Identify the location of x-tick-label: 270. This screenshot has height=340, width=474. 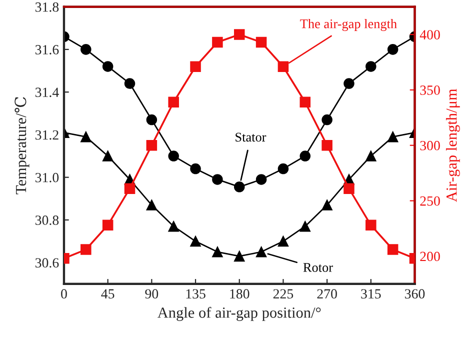
(327, 294).